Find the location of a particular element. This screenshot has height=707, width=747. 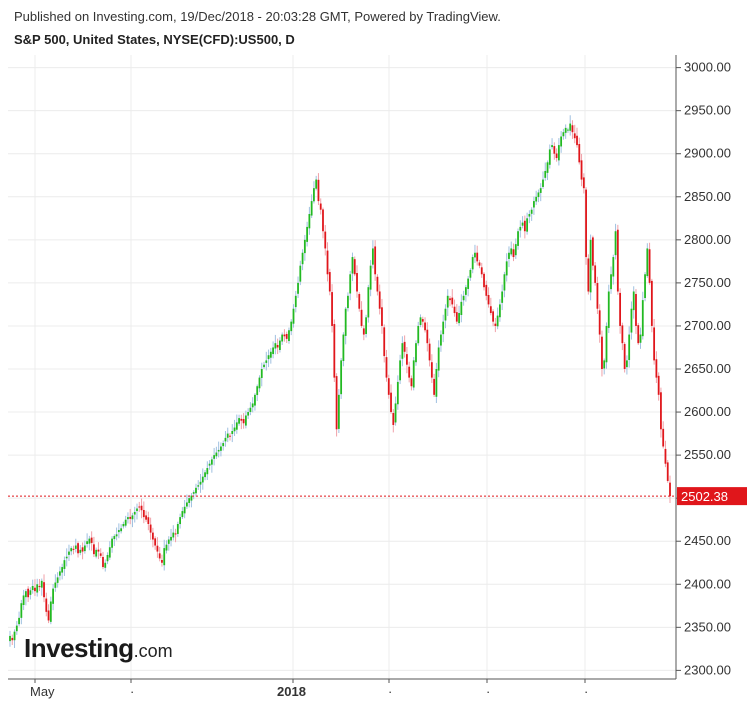

current-price-marker: 2502.38 is located at coordinates (377, 496).